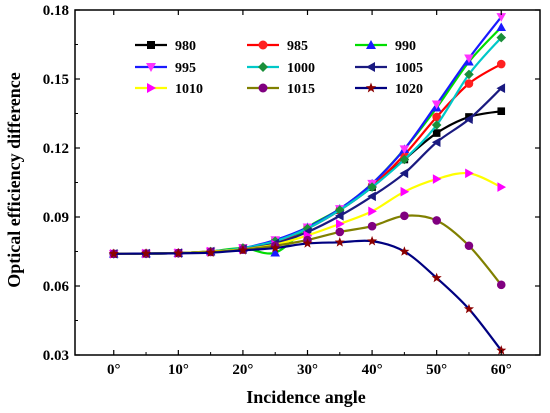 This screenshot has height=413, width=550. I want to click on y-tick-label: 0.06, so click(56, 287).